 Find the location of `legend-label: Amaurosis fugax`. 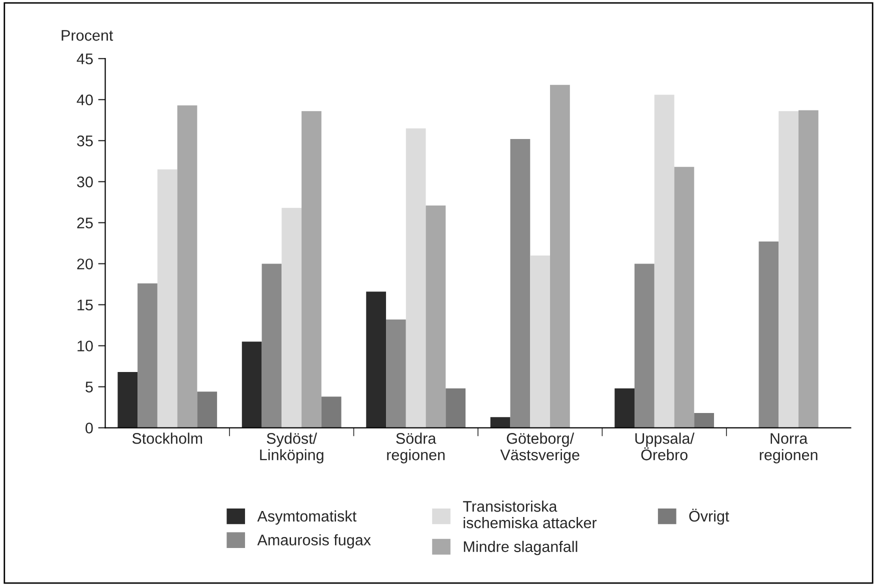

legend-label: Amaurosis fugax is located at coordinates (314, 541).